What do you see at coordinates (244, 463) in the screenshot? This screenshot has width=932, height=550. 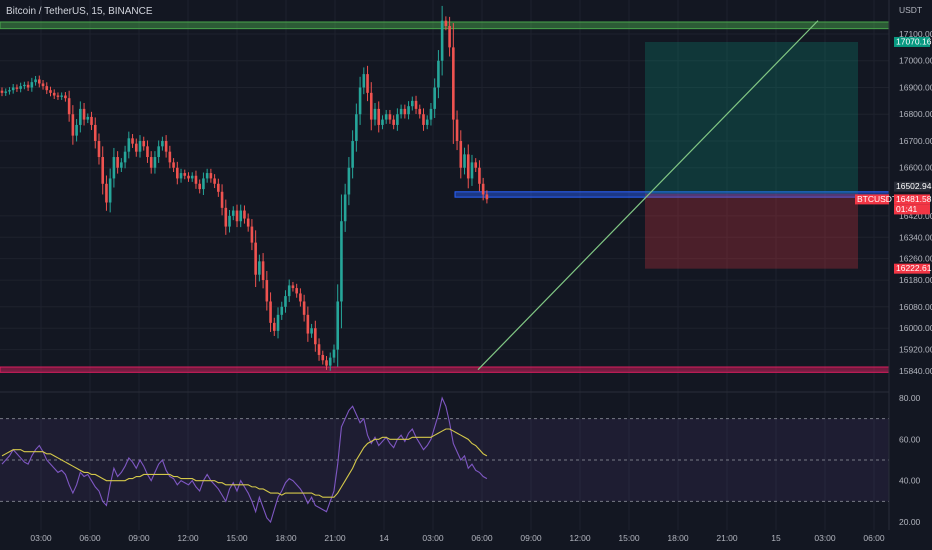 I see `rsi-ma-line` at bounding box center [244, 463].